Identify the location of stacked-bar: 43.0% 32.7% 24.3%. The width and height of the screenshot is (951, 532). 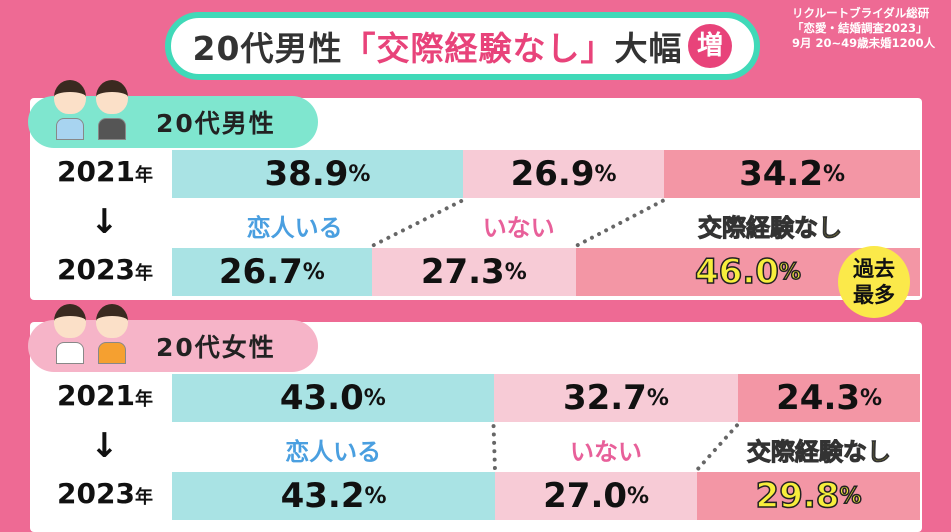
(546, 398).